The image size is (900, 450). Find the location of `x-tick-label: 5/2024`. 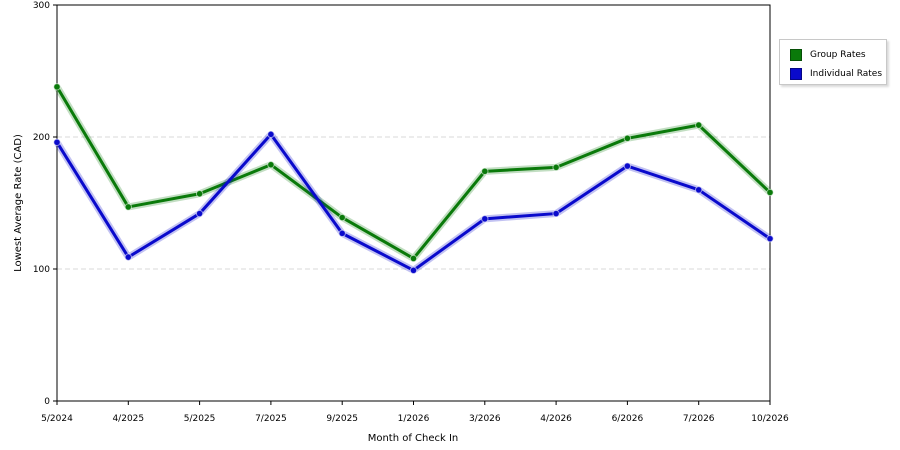

x-tick-label: 5/2024 is located at coordinates (57, 419).